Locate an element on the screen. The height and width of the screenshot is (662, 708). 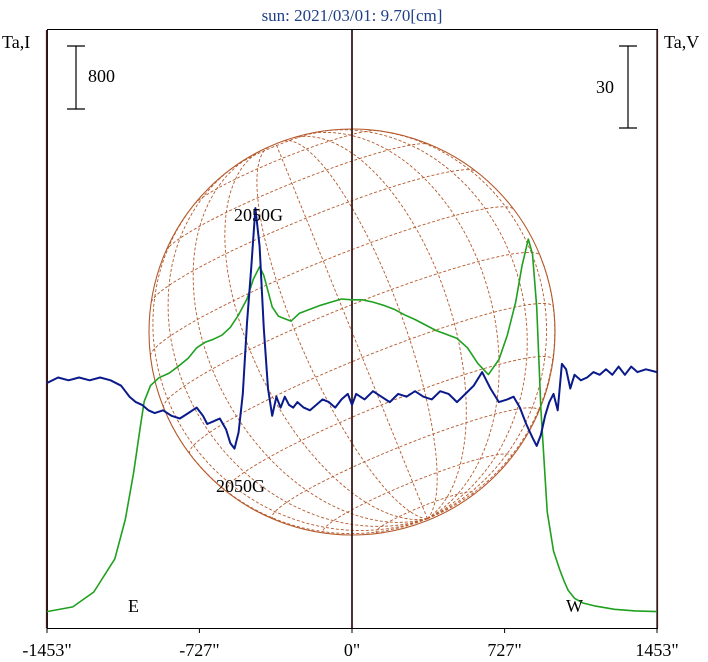
left-scale-bar is located at coordinates (76, 77).